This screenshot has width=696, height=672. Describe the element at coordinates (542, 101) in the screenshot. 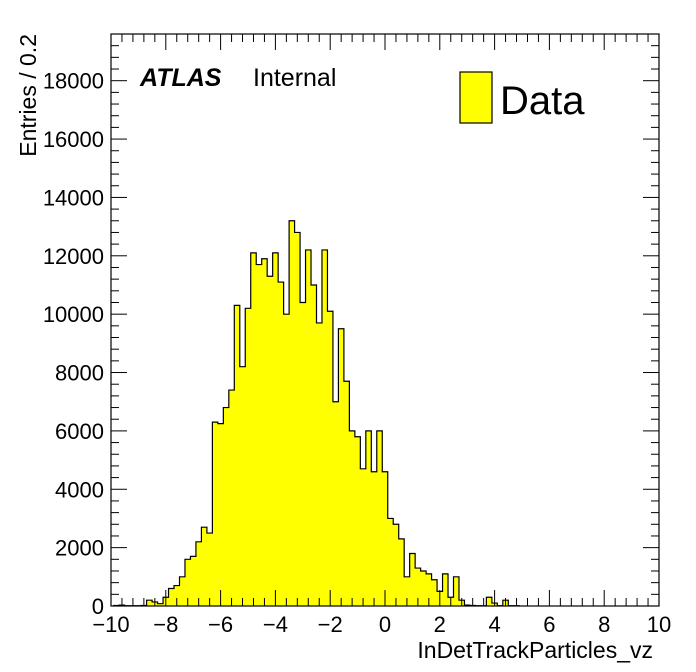

I see `legend-label-data: Data` at that location.